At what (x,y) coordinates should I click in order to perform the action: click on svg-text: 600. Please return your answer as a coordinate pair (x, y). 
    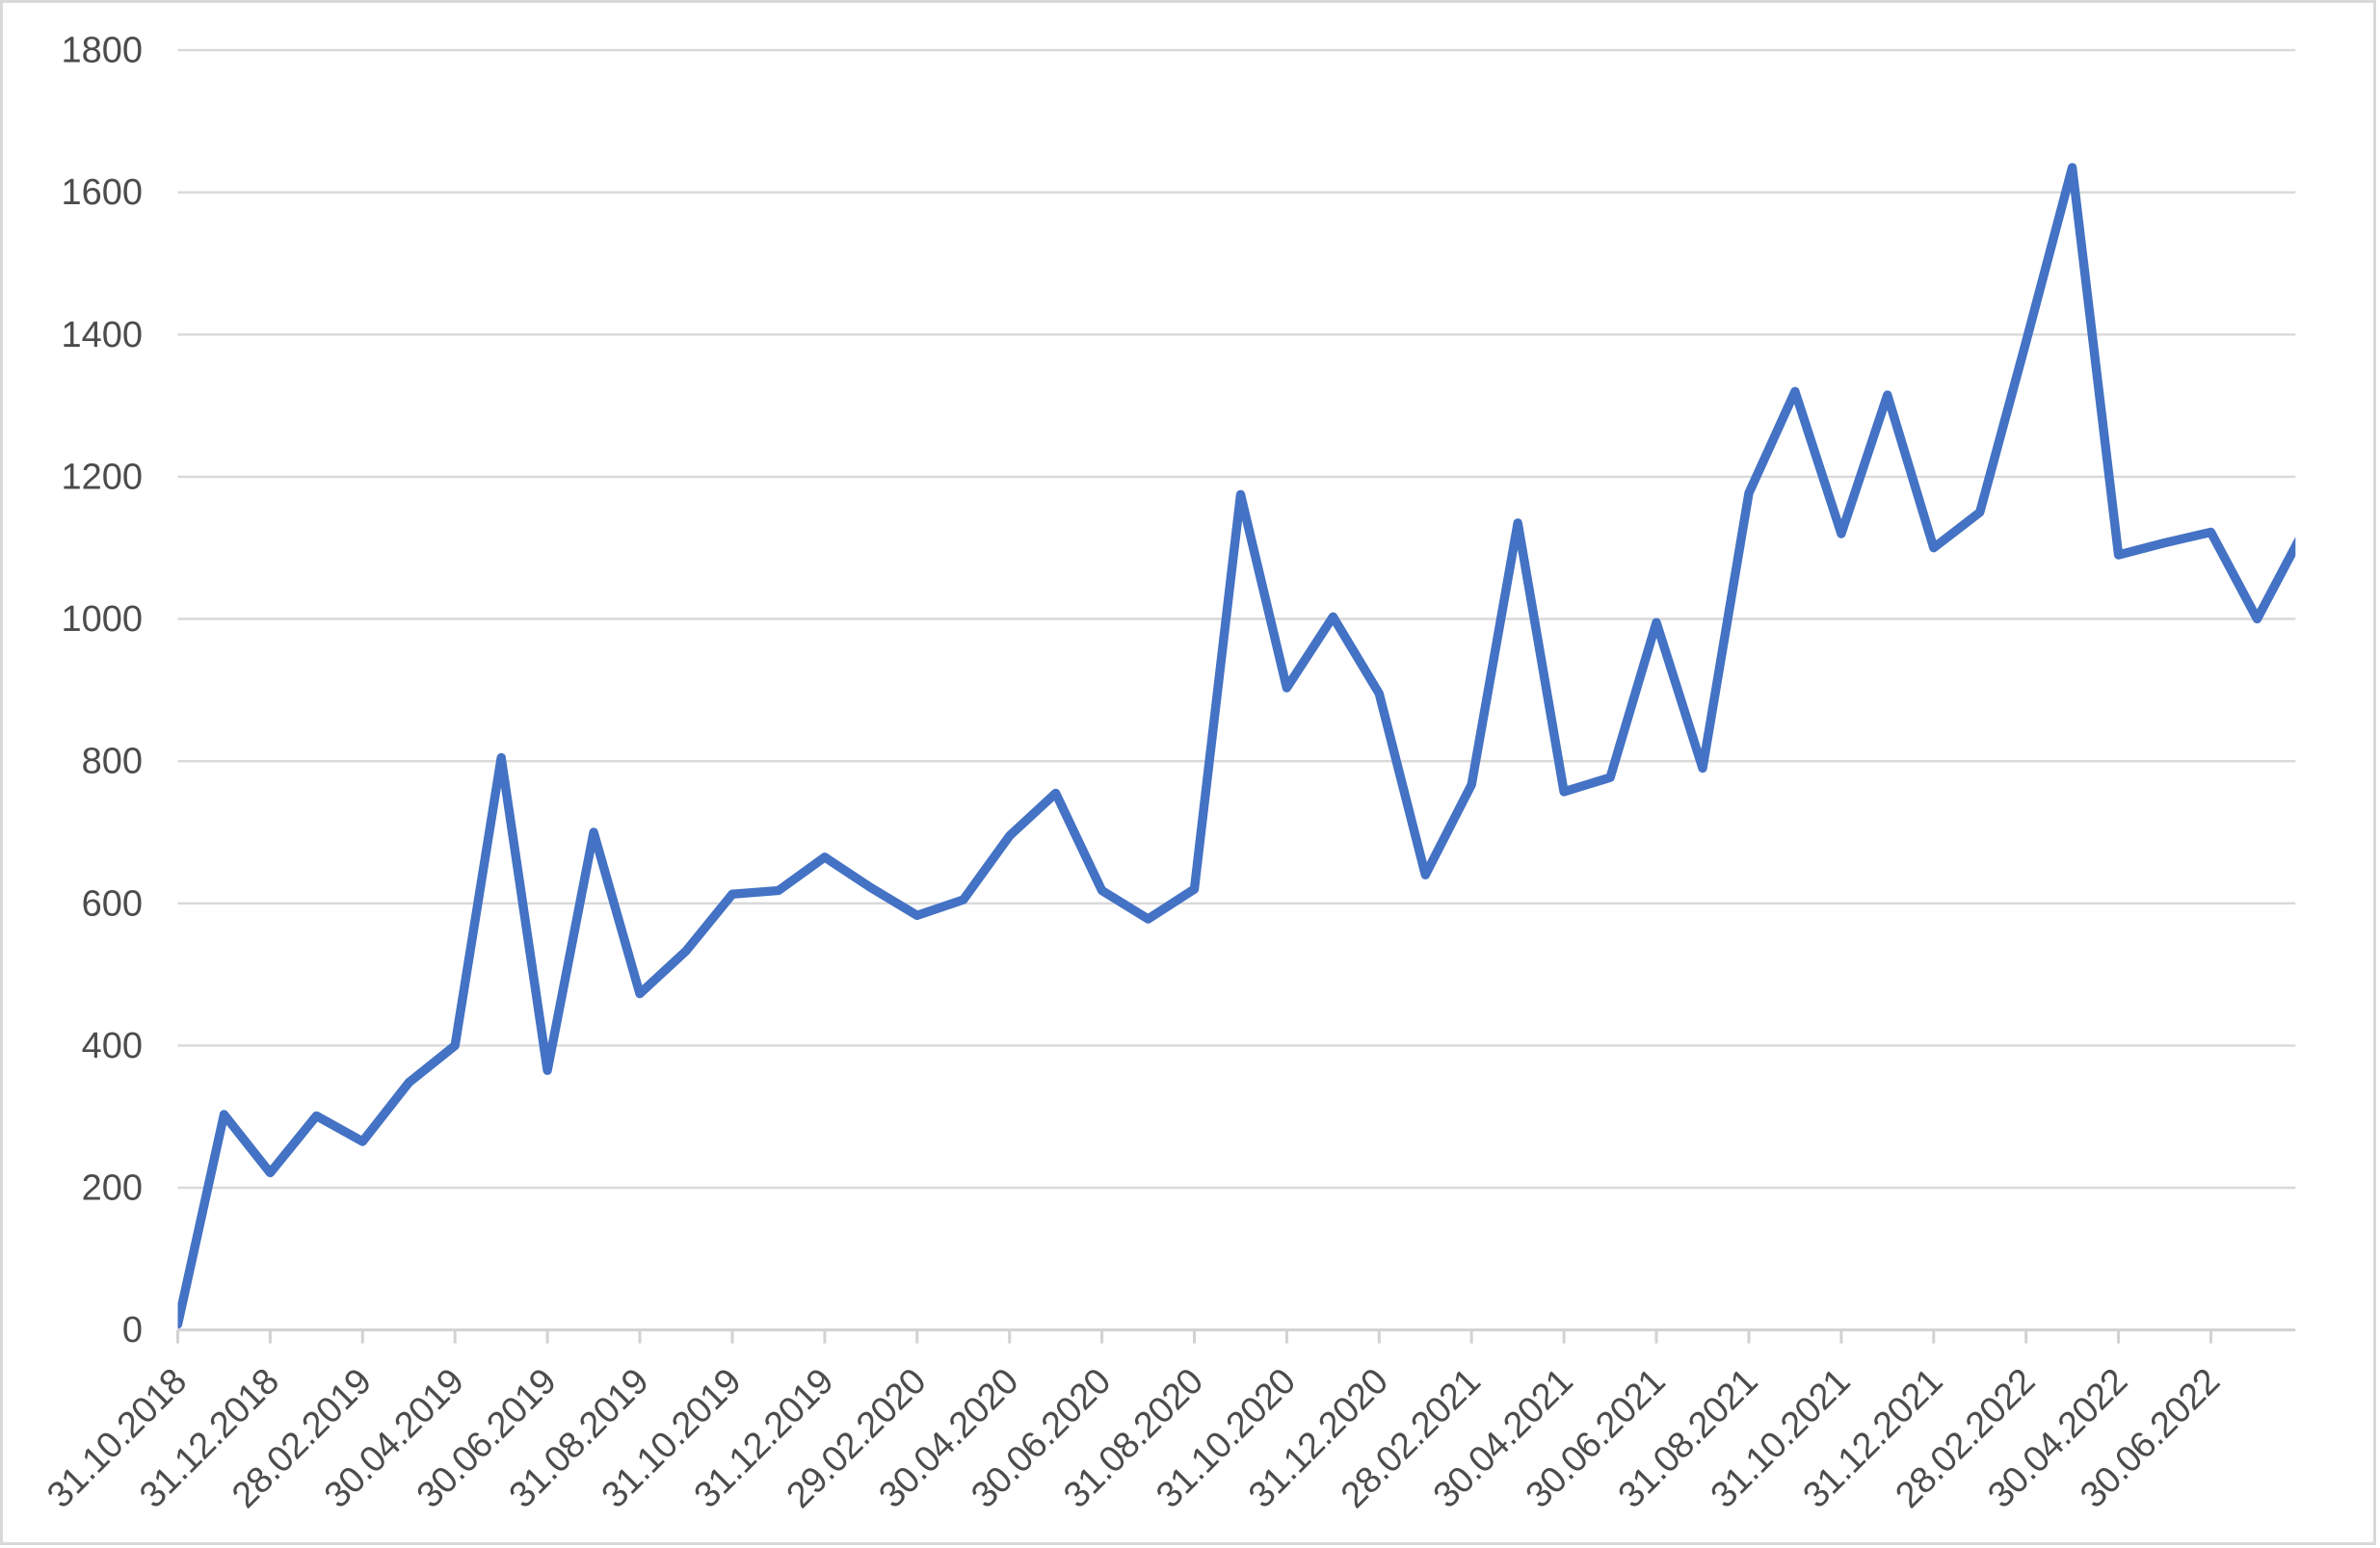
    Looking at the image, I should click on (113, 903).